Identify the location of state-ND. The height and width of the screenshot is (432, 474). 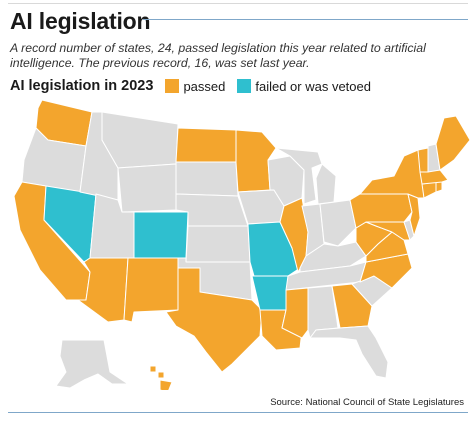
(206, 145).